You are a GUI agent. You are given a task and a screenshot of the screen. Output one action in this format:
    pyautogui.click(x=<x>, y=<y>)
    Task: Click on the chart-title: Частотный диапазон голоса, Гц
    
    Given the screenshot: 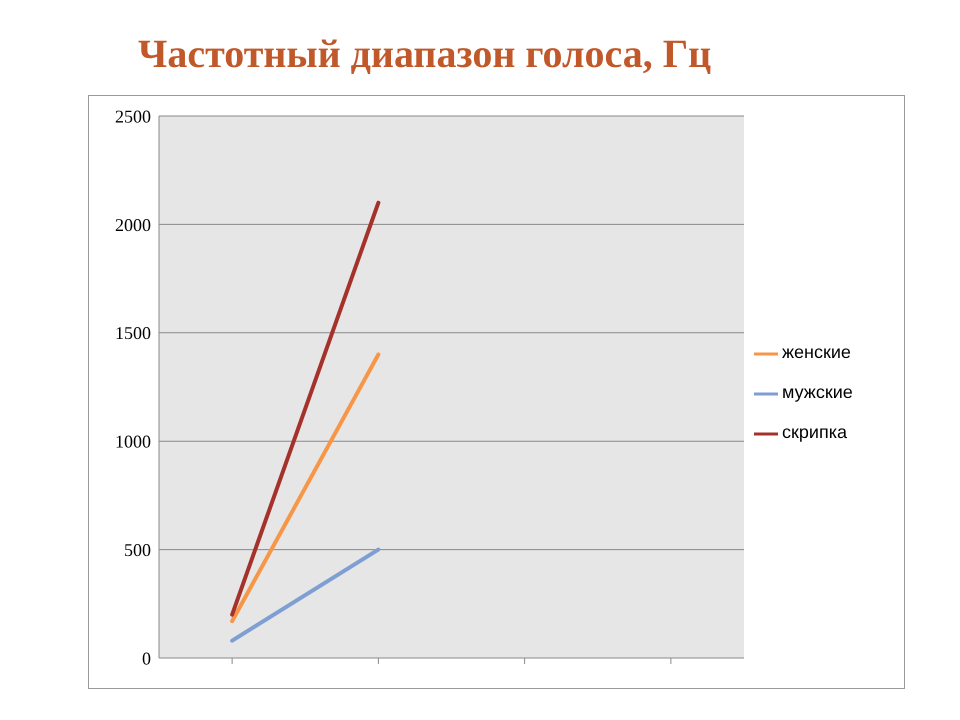 What is the action you would take?
    pyautogui.click(x=425, y=53)
    